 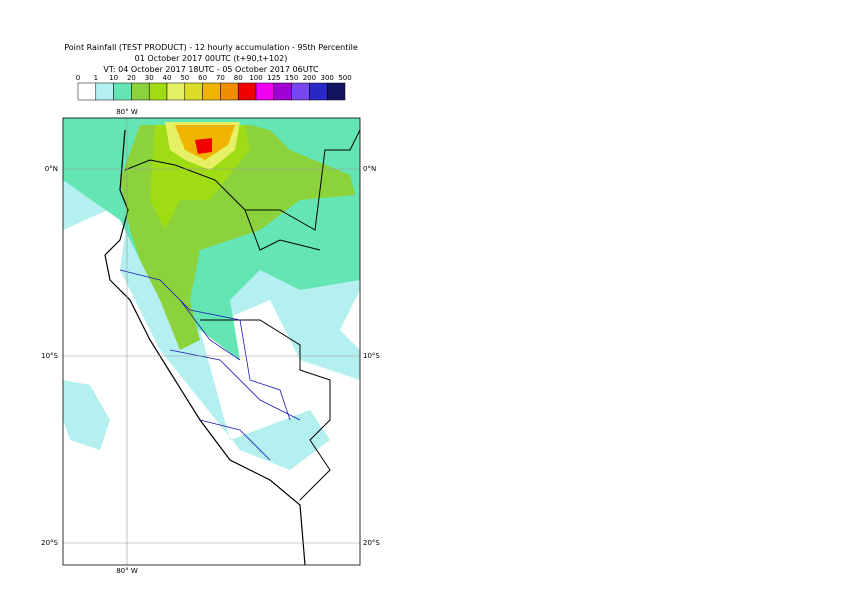 I want to click on legend-label: 150, so click(x=291, y=78).